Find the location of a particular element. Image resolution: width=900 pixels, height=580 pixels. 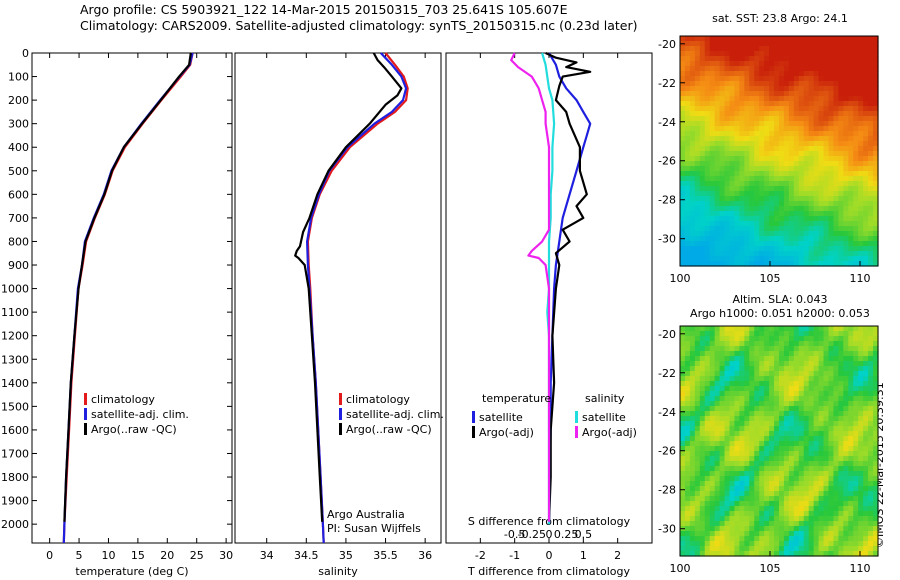

xtick-label: 0 is located at coordinates (549, 555).